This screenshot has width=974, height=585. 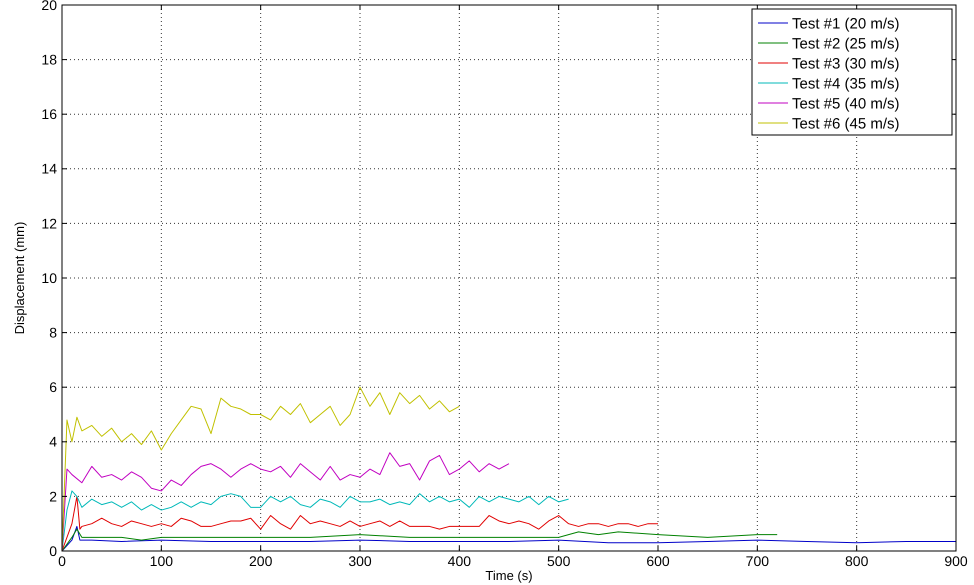 What do you see at coordinates (49, 60) in the screenshot?
I see `y-tick-label: 18` at bounding box center [49, 60].